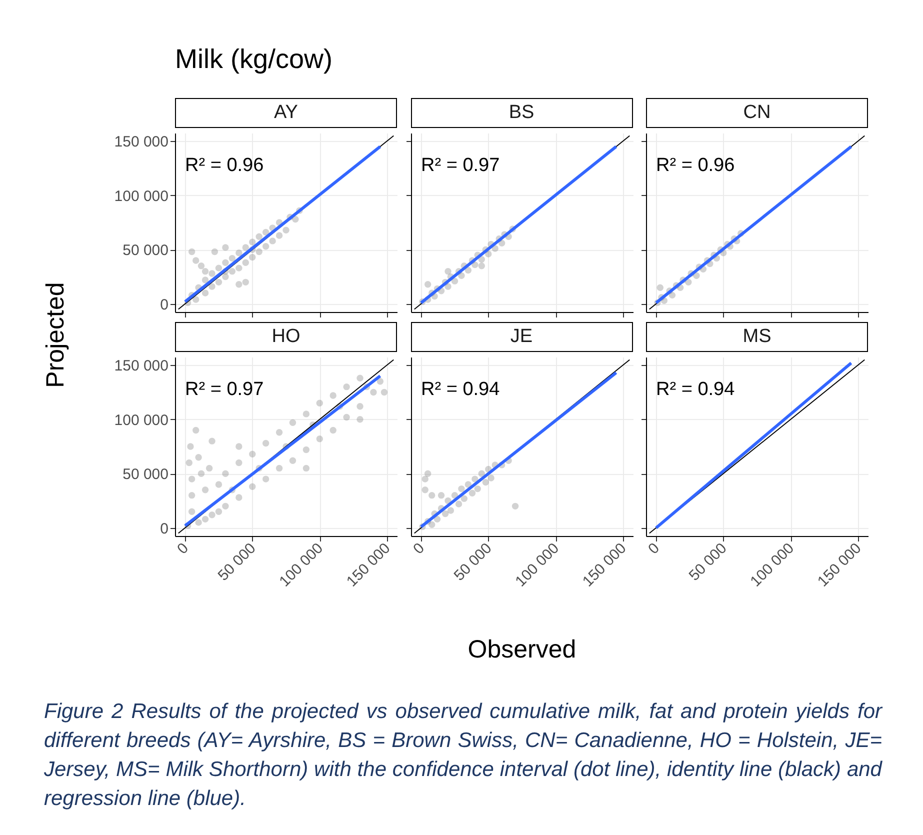  Describe the element at coordinates (463, 755) in the screenshot. I see `caption: Figure 2 Results of the projected vs observed cumulative milk, fat and protein yields for different breeds (AY= Ayrshire, BS = Brown Swiss, CN= Canadienne, HO = Holstein, JE= Jersey, MS= Milk Shorthorn) with the confidence interval (dot line), identity line (black) and regression line (blue).` at that location.